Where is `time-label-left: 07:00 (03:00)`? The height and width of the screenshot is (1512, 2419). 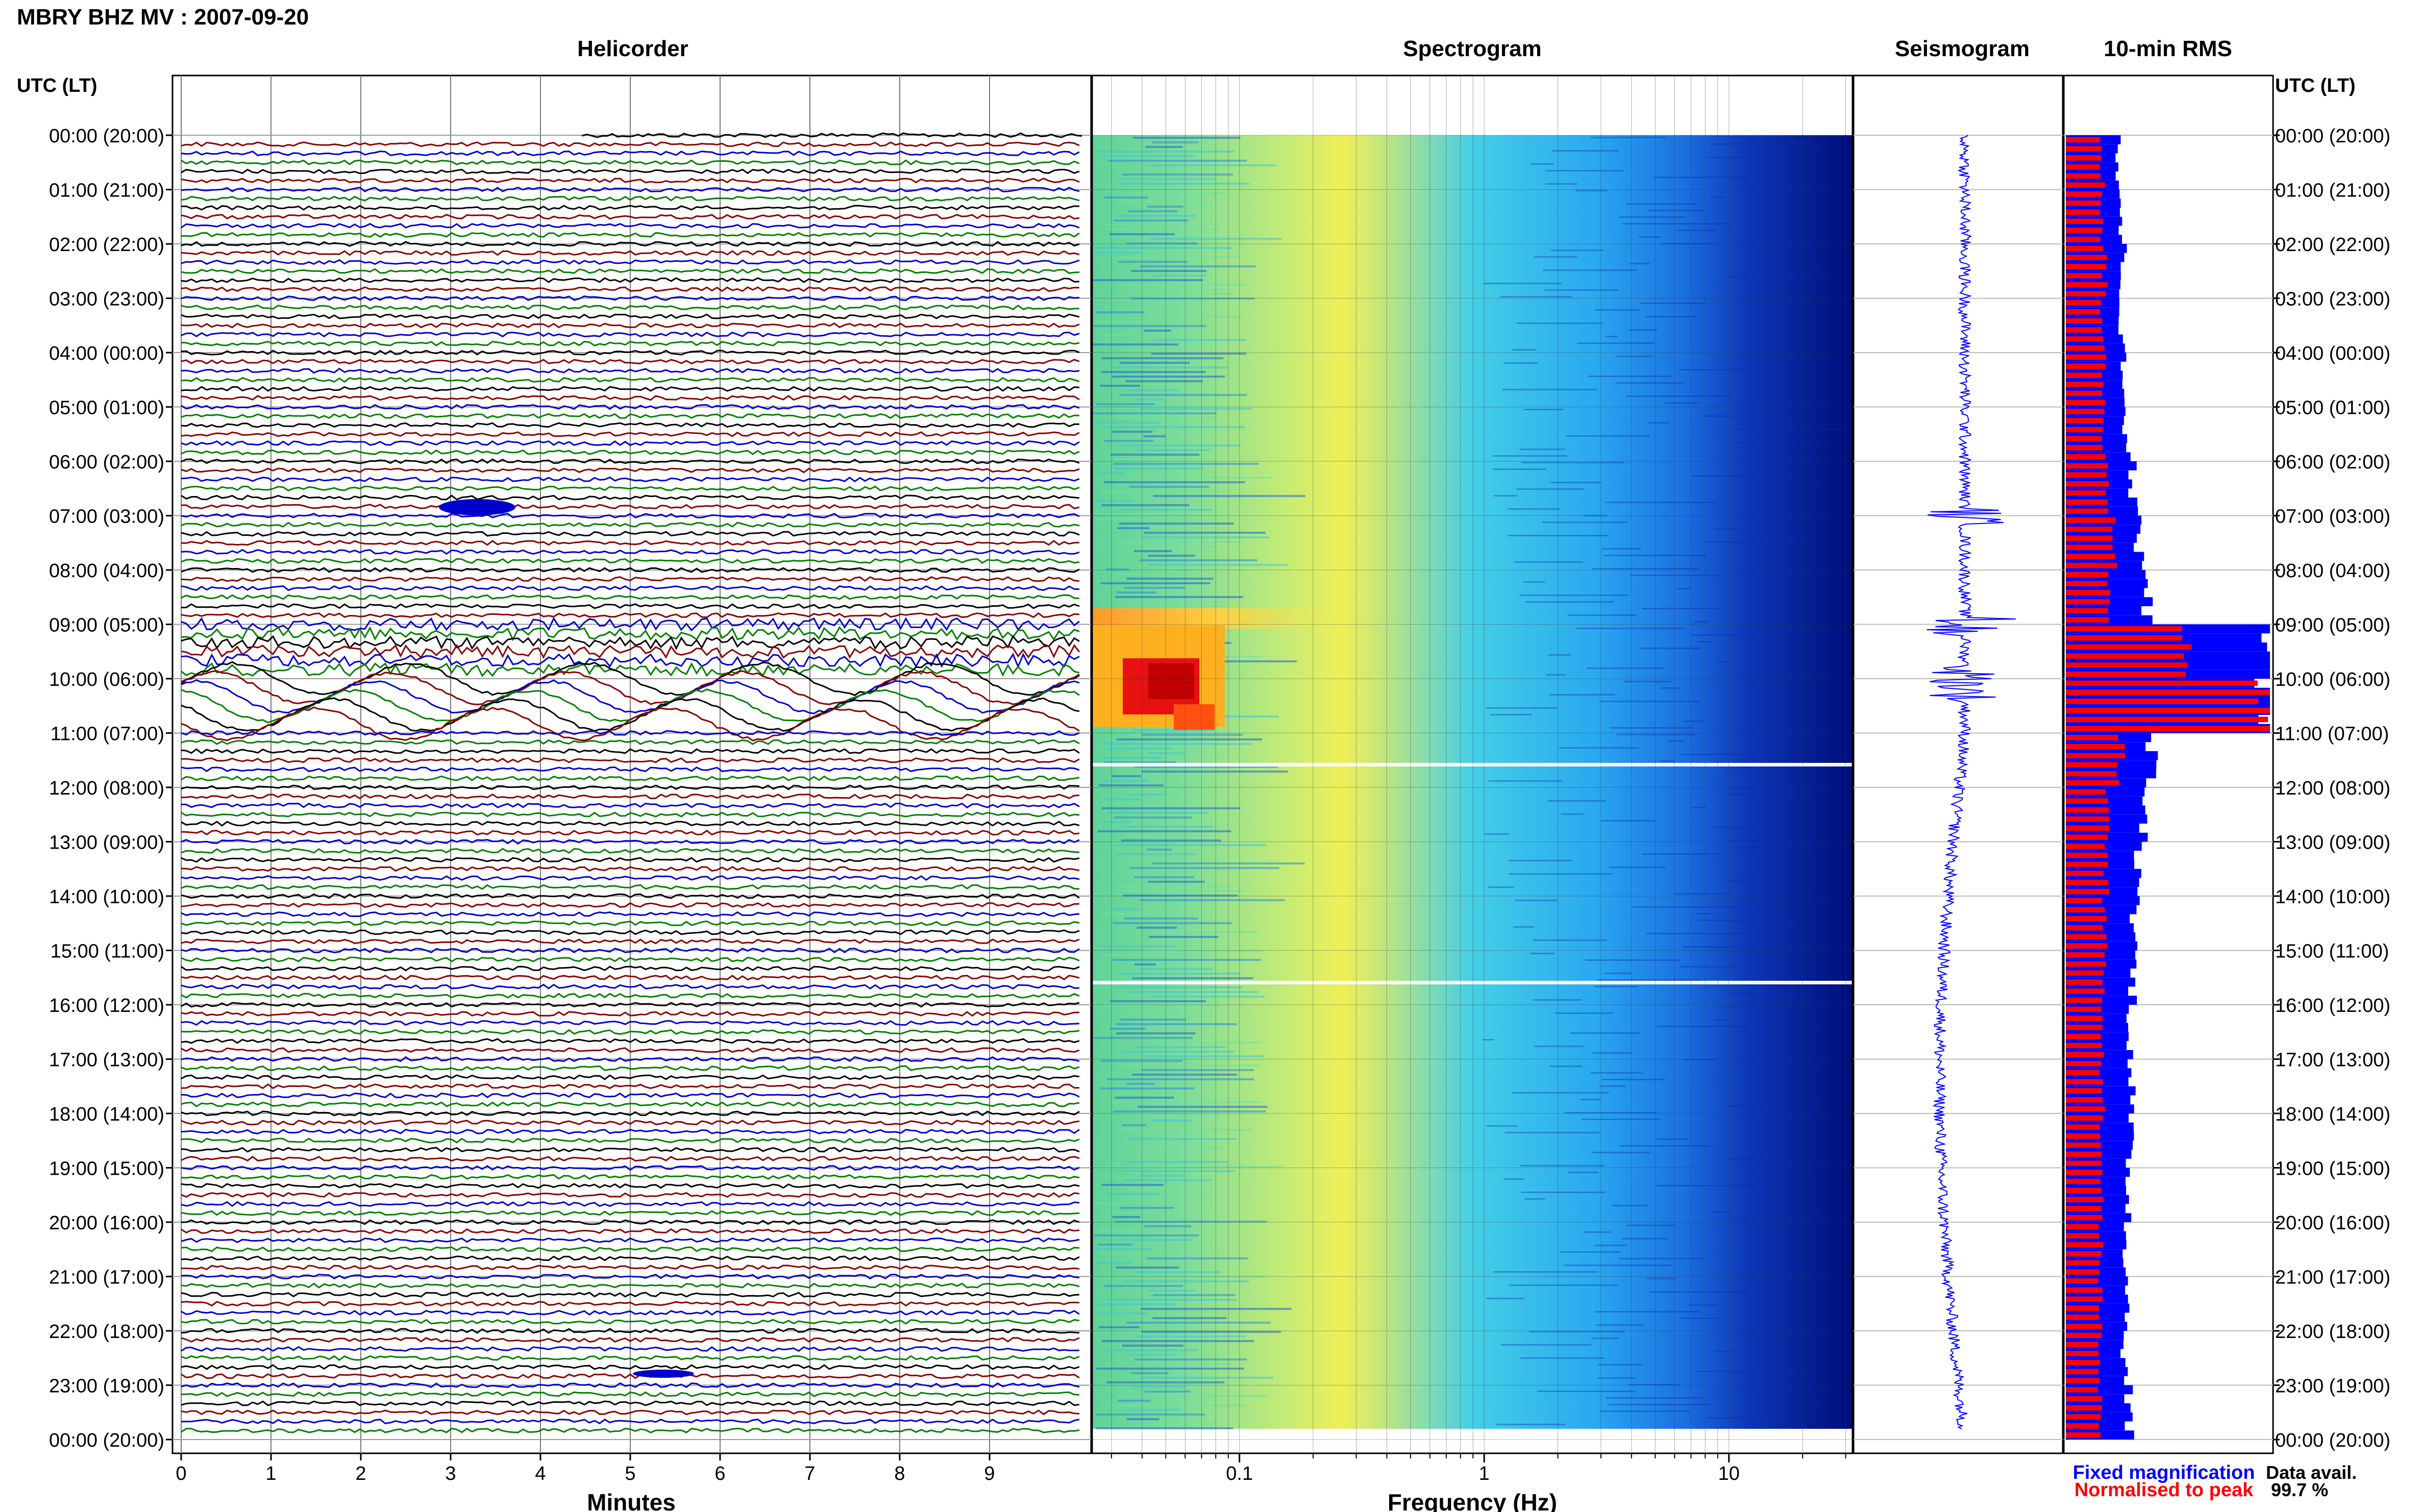 time-label-left: 07:00 (03:00) is located at coordinates (106, 517).